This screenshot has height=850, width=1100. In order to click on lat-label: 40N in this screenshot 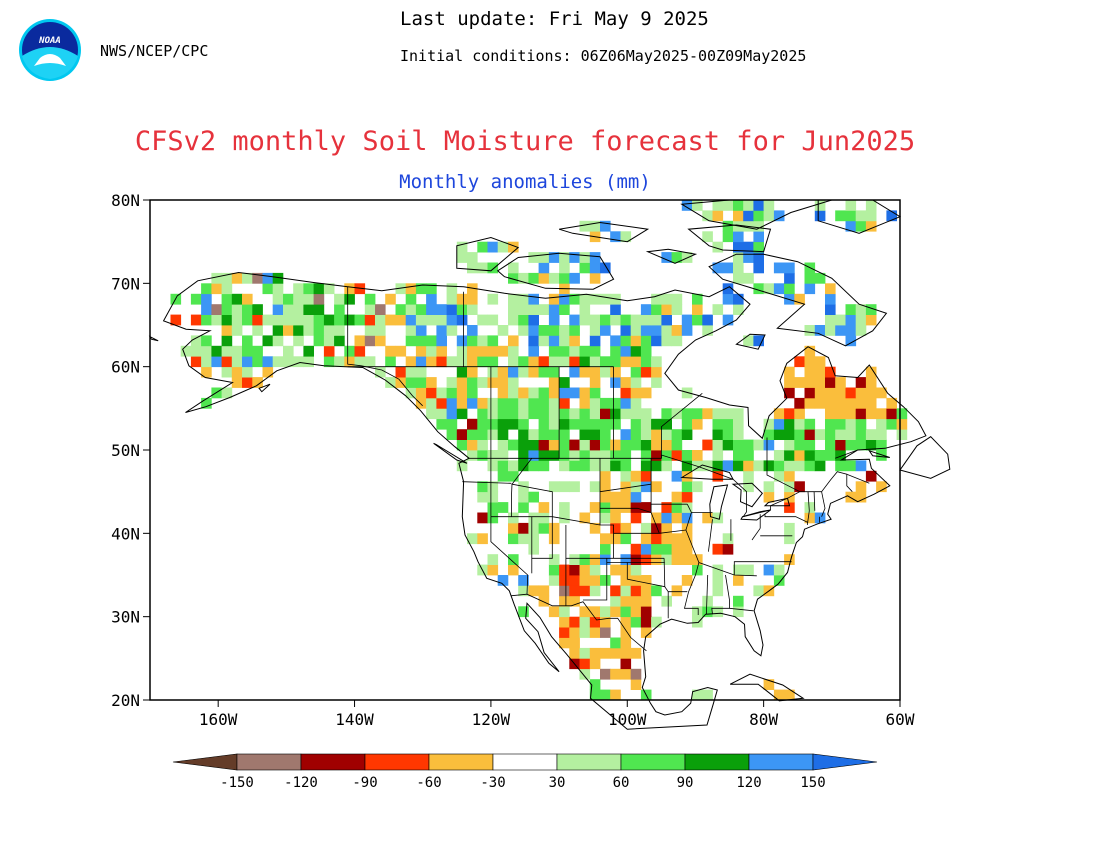, I will do `click(125, 533)`.